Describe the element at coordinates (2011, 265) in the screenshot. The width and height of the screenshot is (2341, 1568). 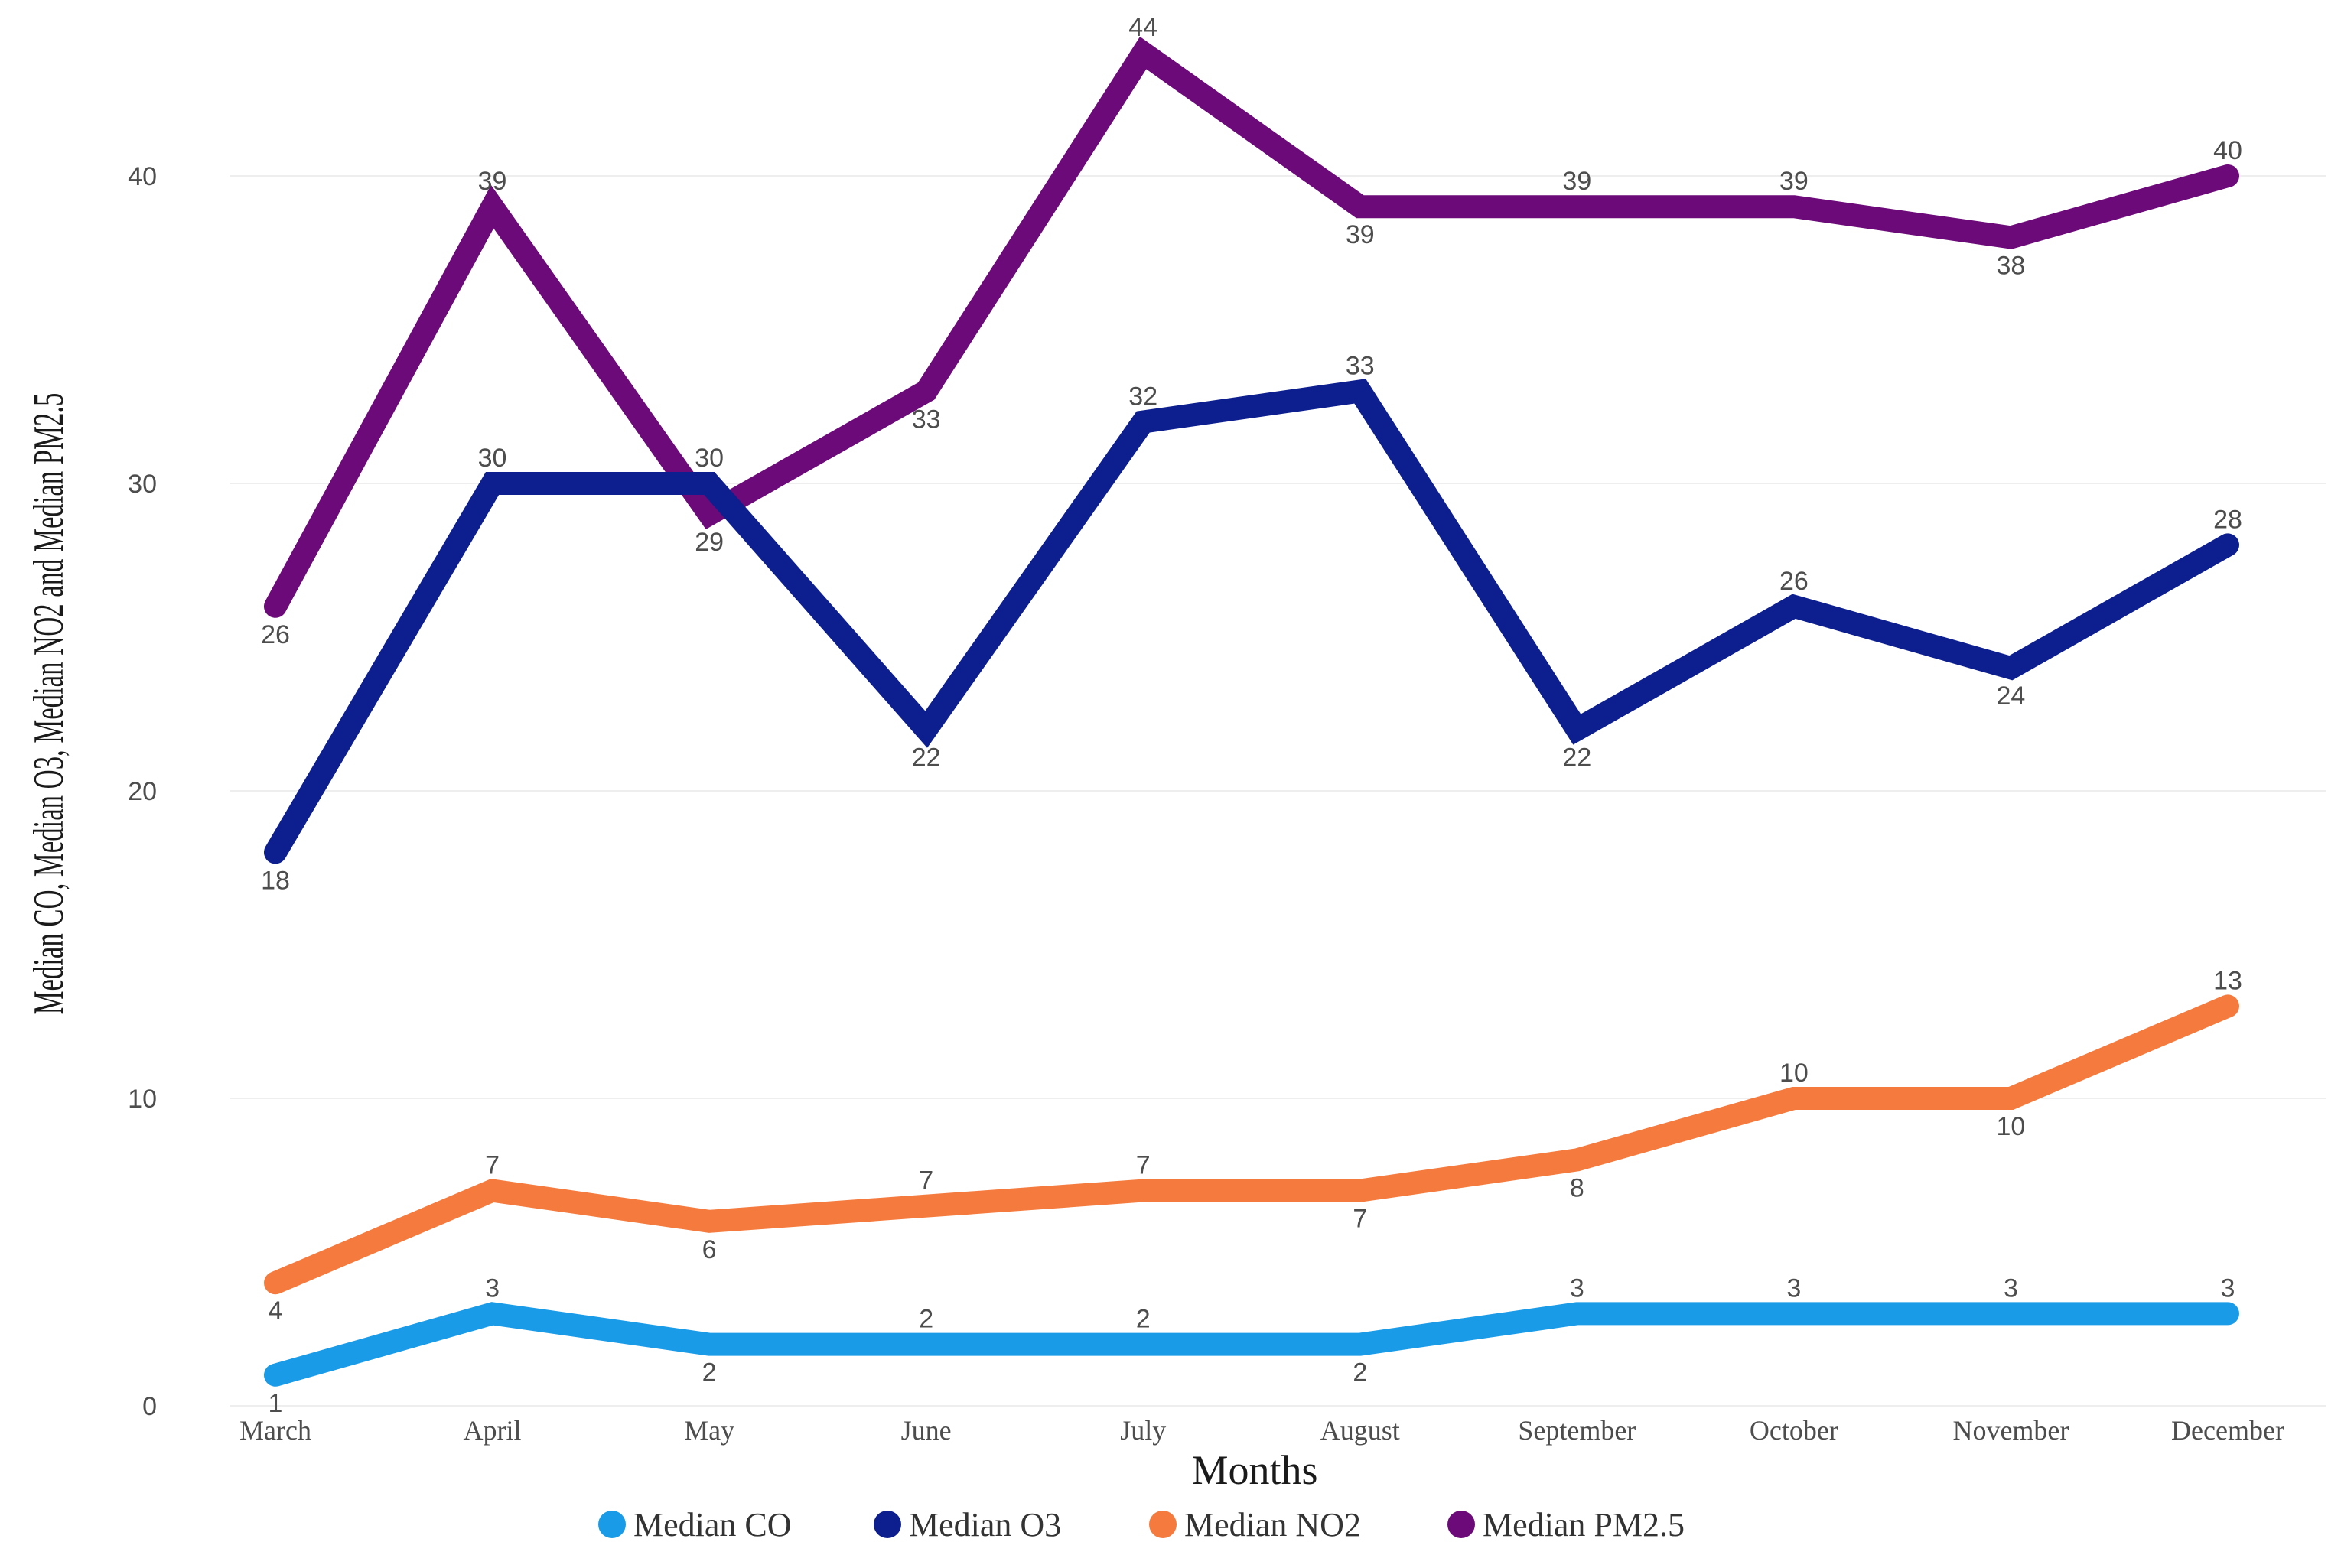
I see `data-label-median-pm2-5: 38` at that location.